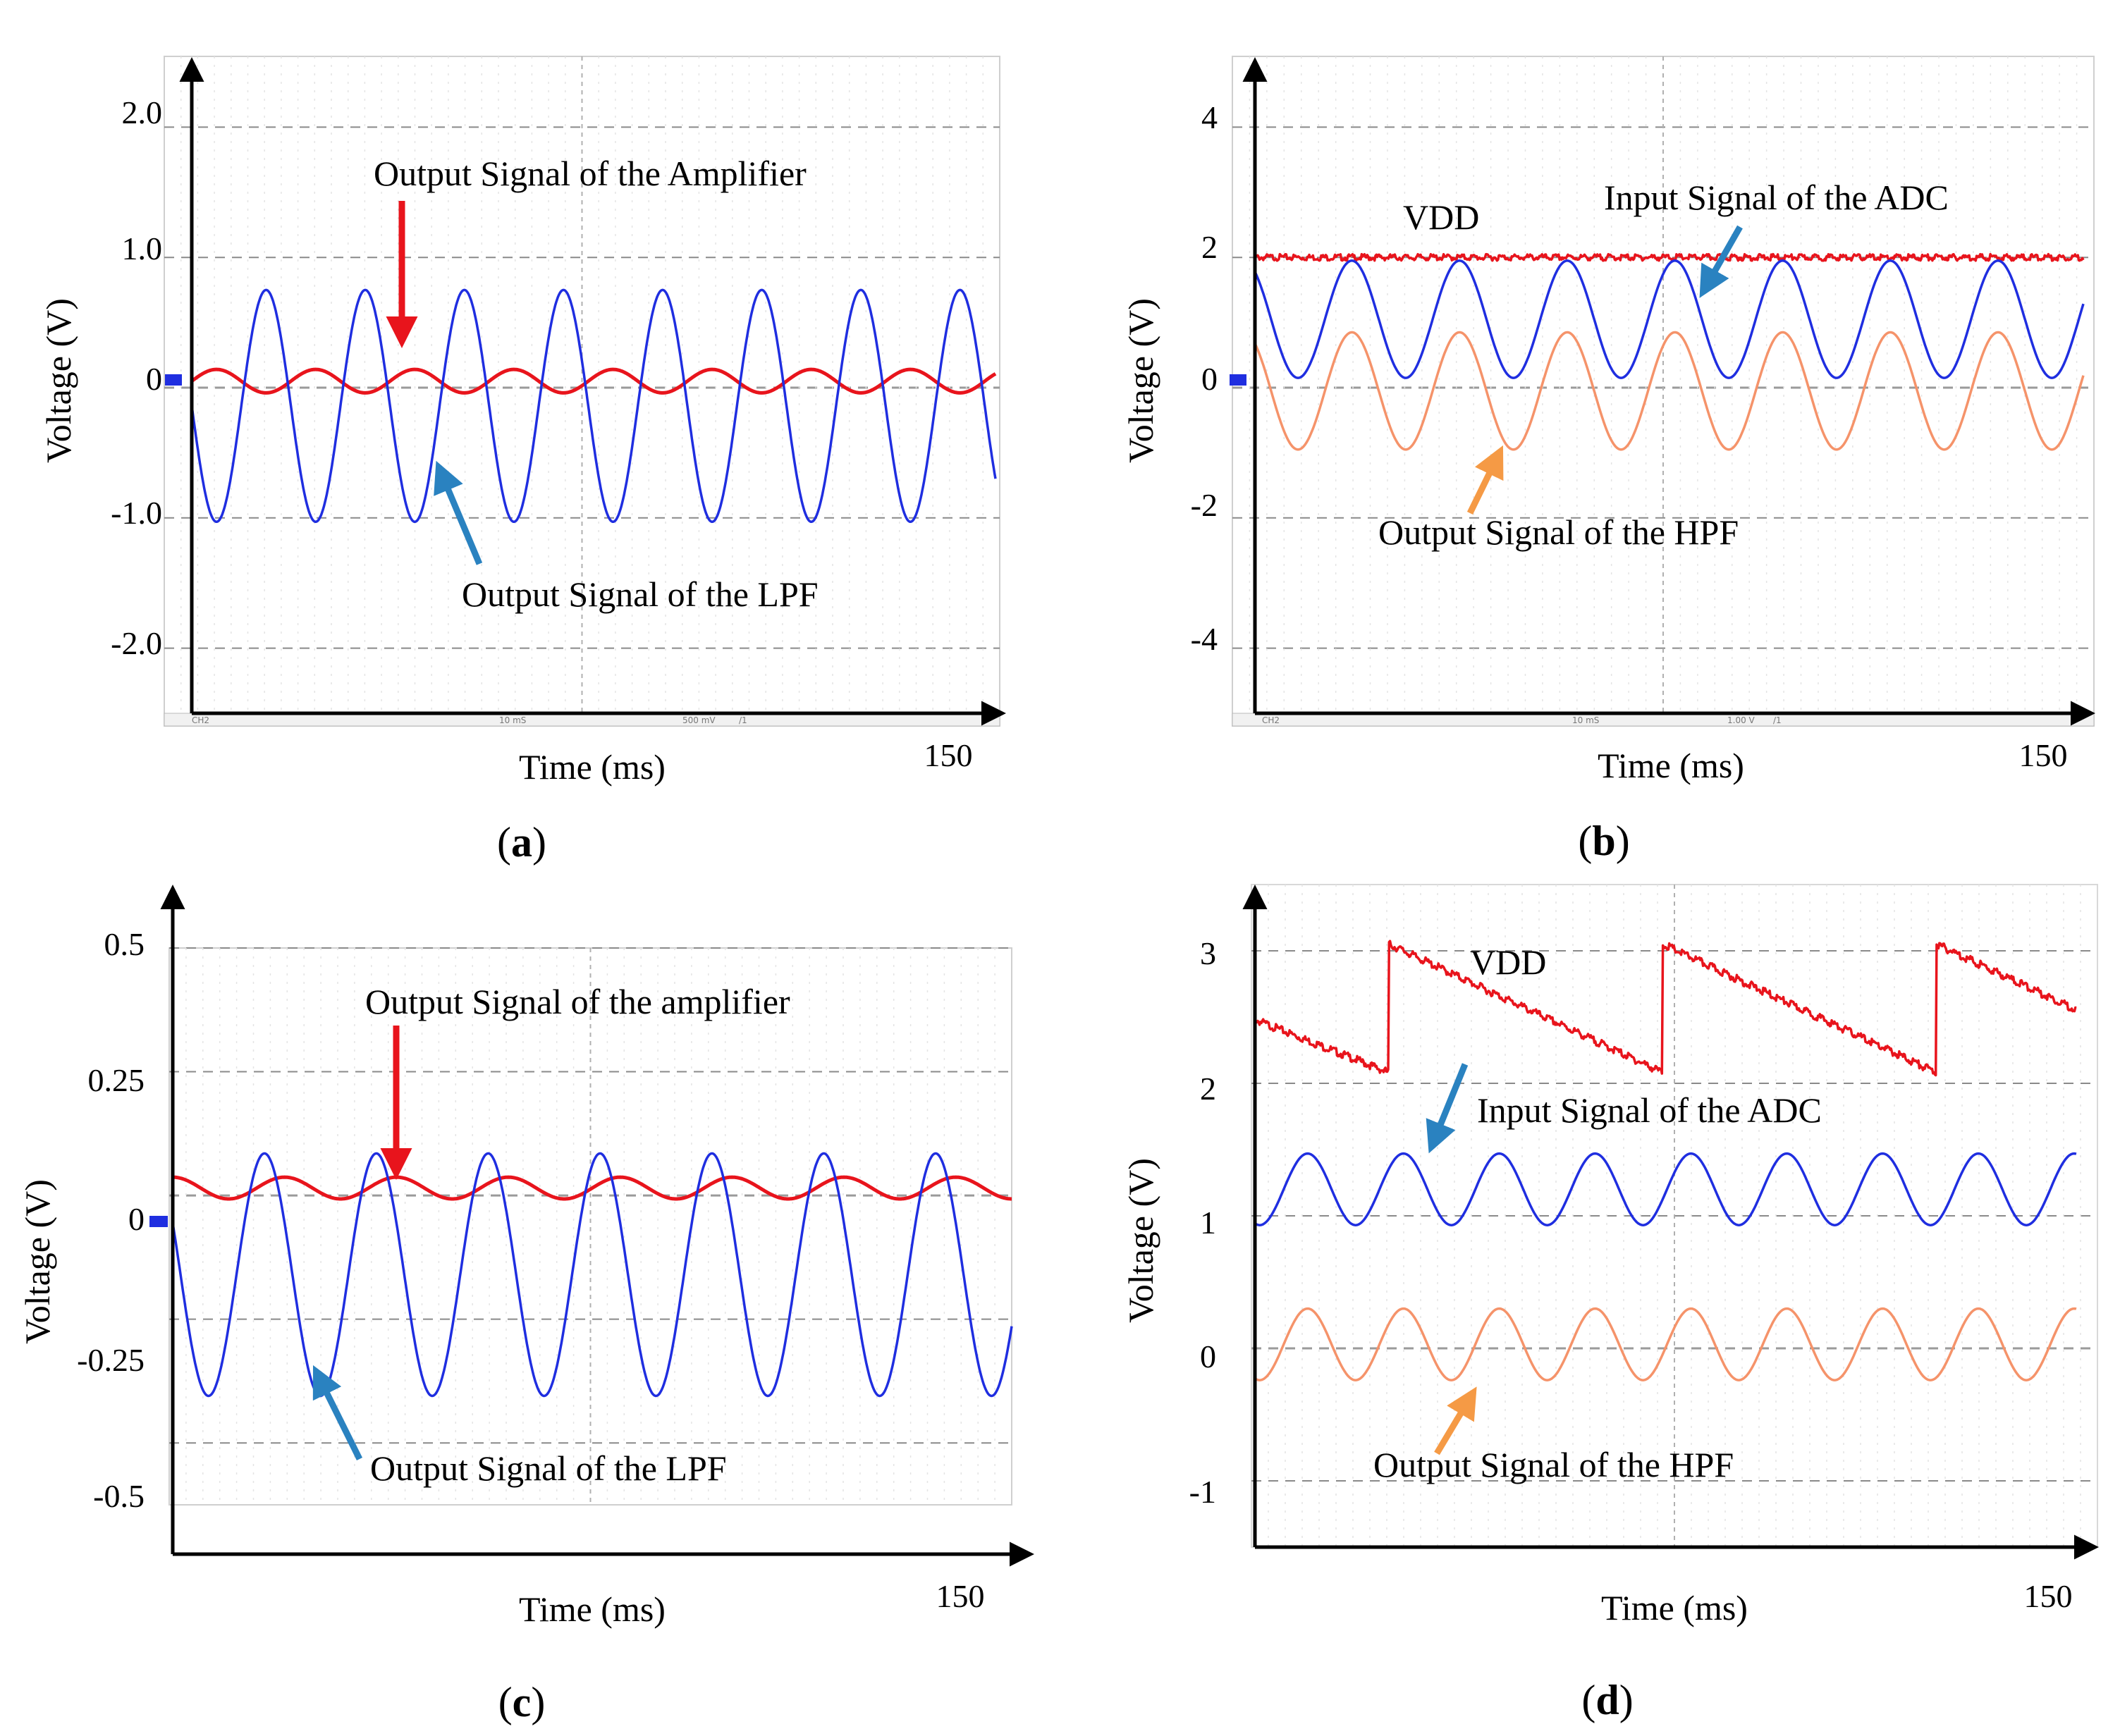 The image size is (2120, 1736). What do you see at coordinates (1675, 1607) in the screenshot?
I see `panel-d-x-axis-label: Time (ms)` at bounding box center [1675, 1607].